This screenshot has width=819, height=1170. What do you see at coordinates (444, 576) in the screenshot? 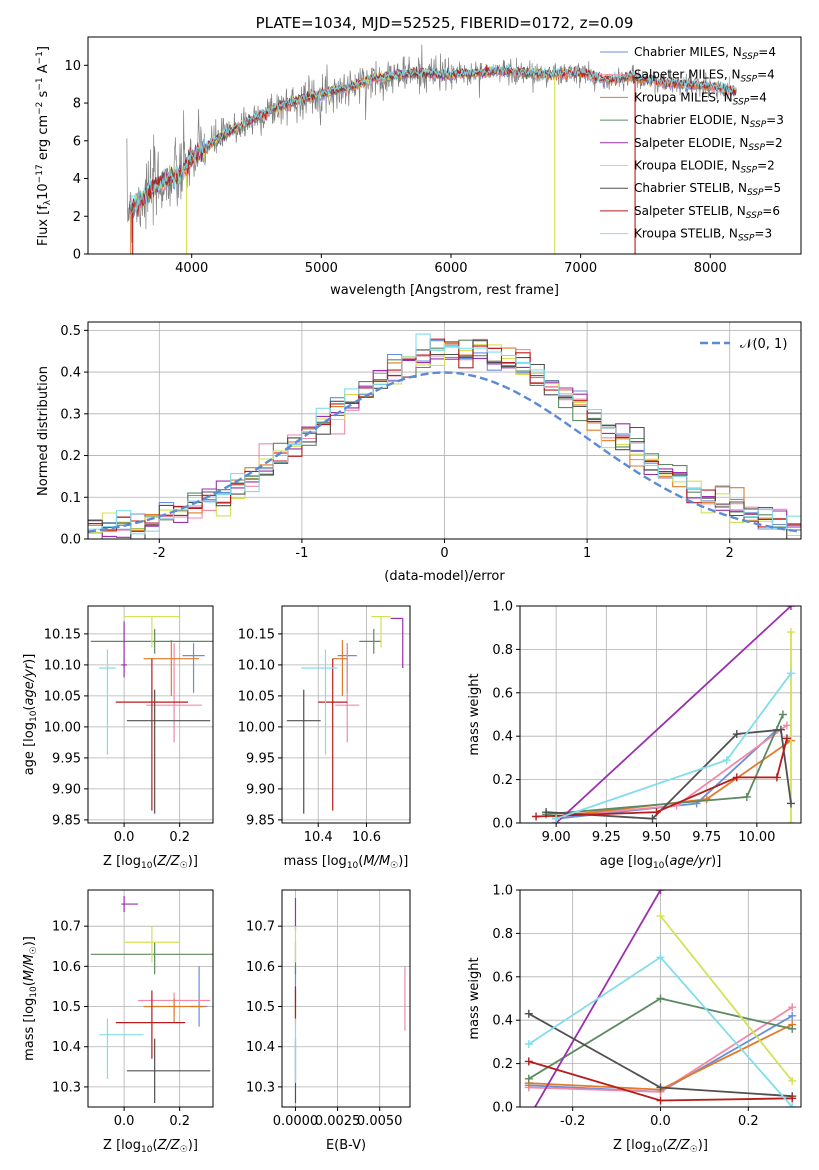
I see `x-axis-label: (data-model)/error` at bounding box center [444, 576].